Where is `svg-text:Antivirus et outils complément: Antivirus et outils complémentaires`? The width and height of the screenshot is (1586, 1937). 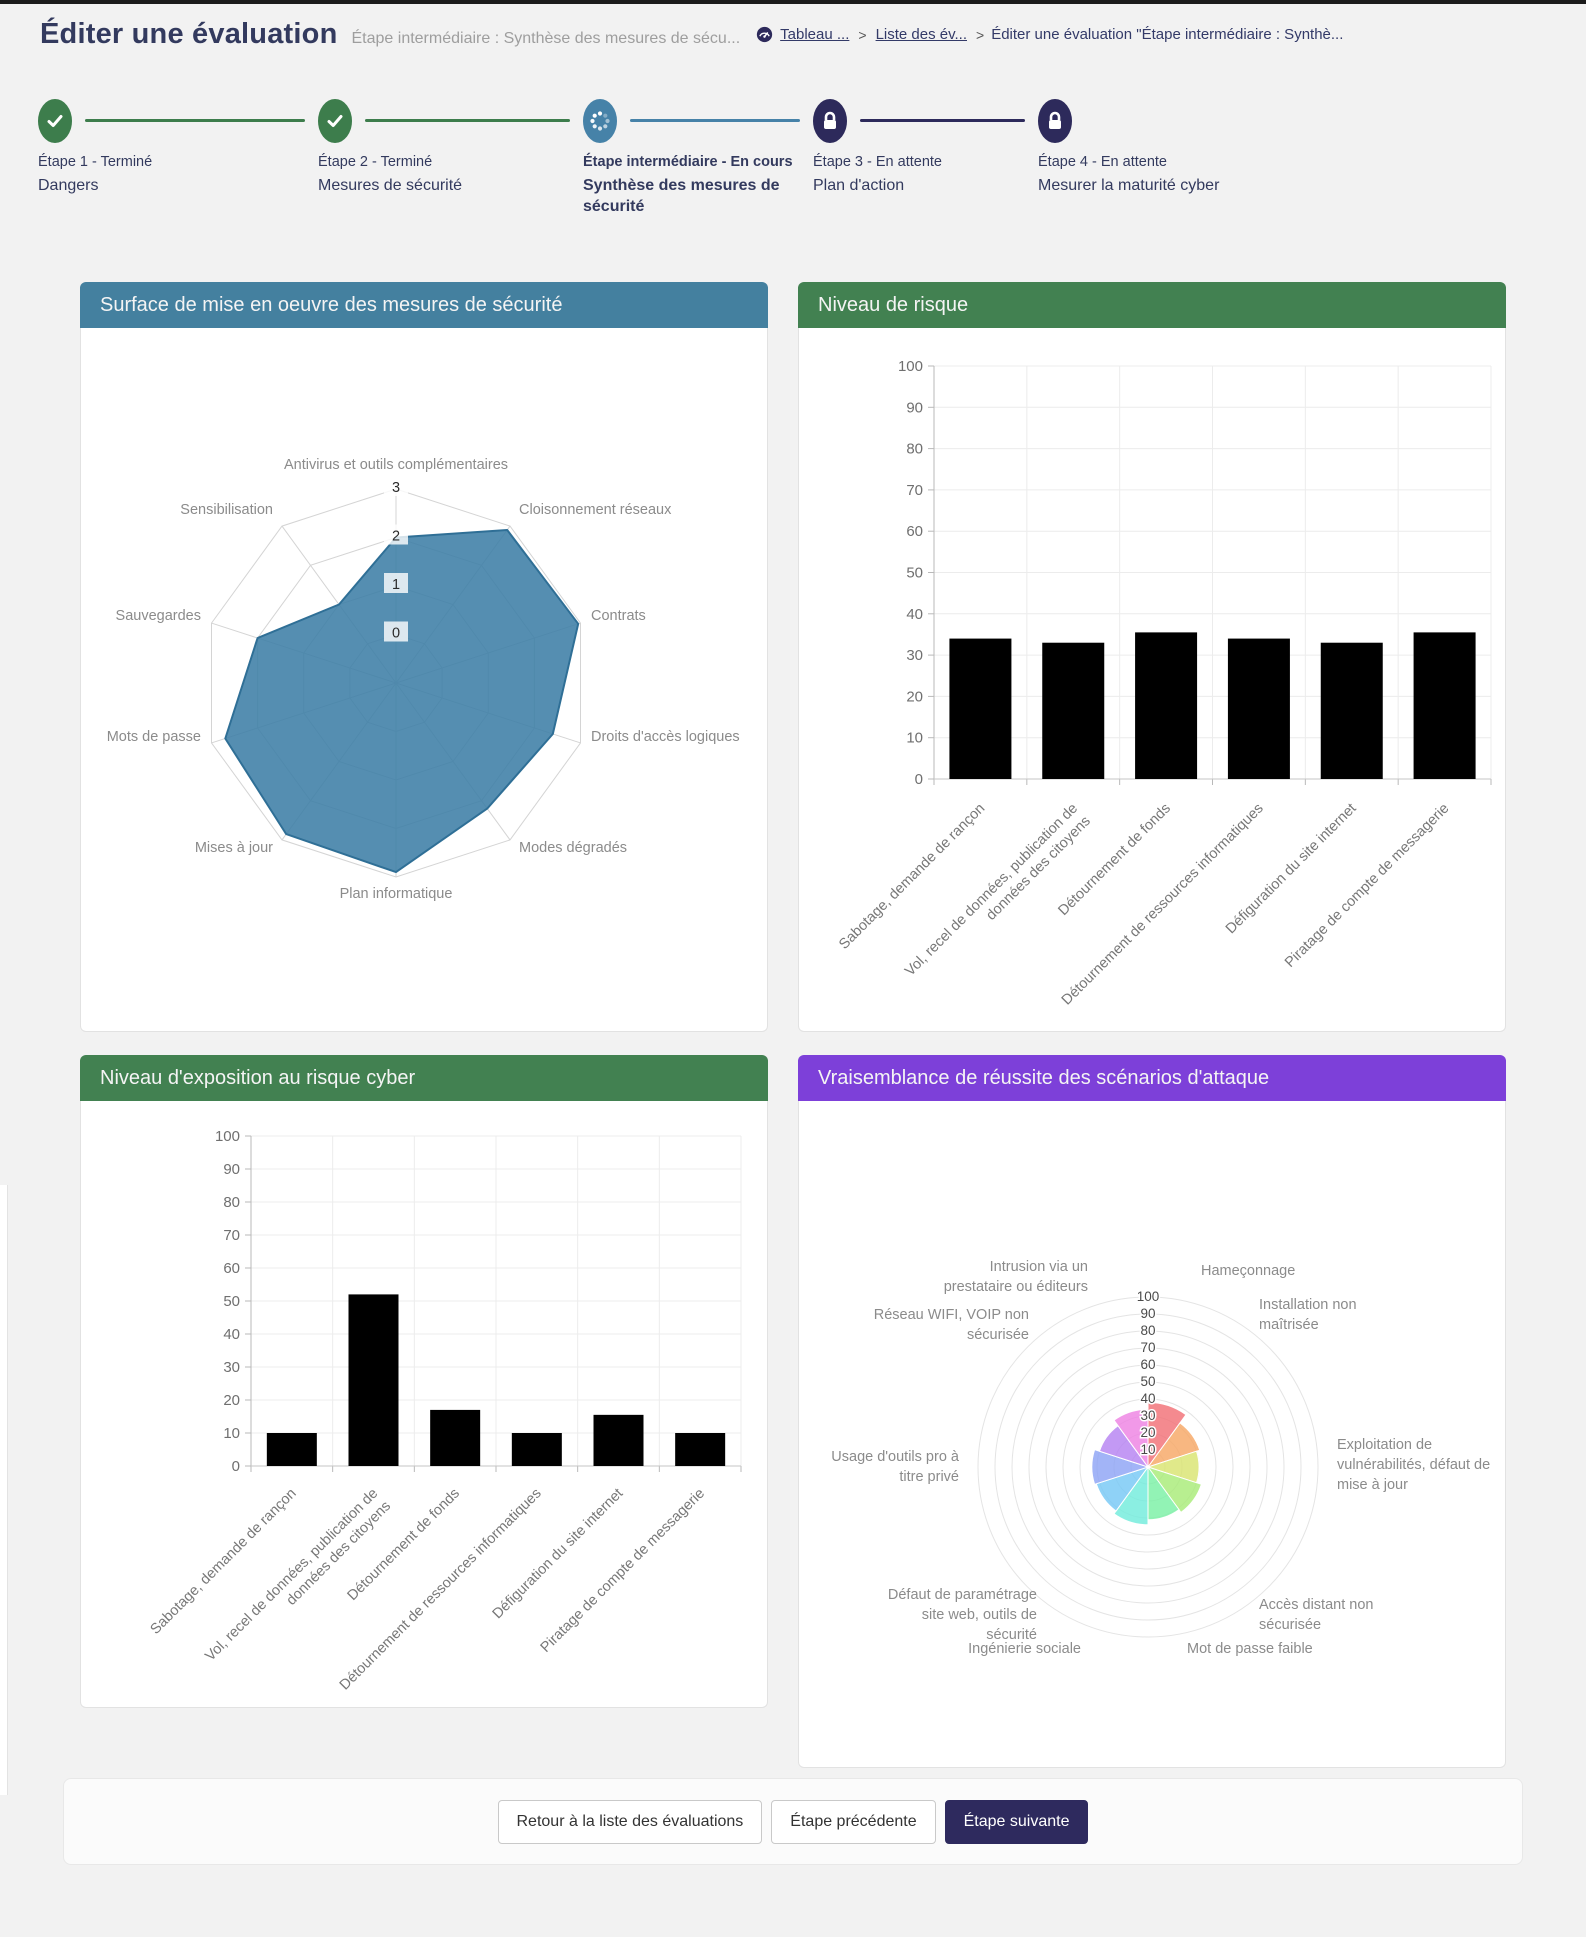
svg-text:Antivirus et outils complément: Antivirus et outils complémentaires is located at coordinates (396, 465).